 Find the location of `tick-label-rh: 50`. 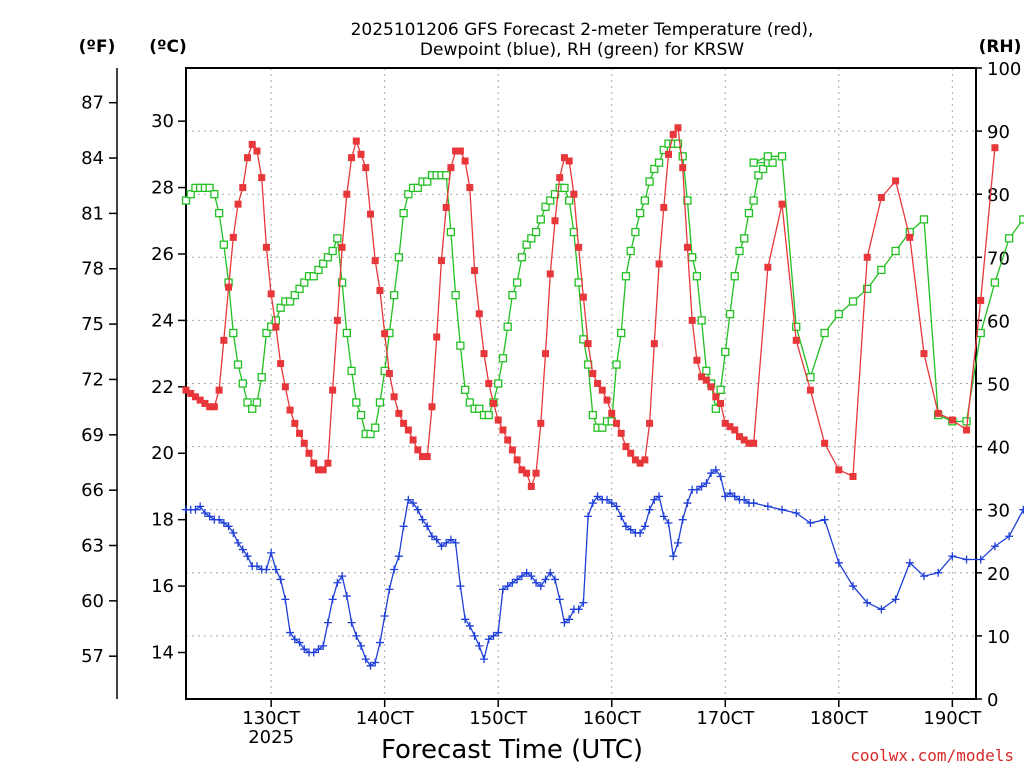

tick-label-rh: 50 is located at coordinates (998, 385).